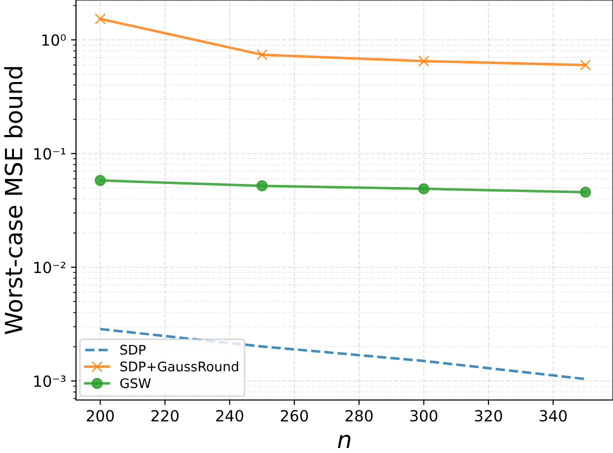 The width and height of the screenshot is (613, 453). Describe the element at coordinates (424, 416) in the screenshot. I see `x-tick-label: 300` at that location.